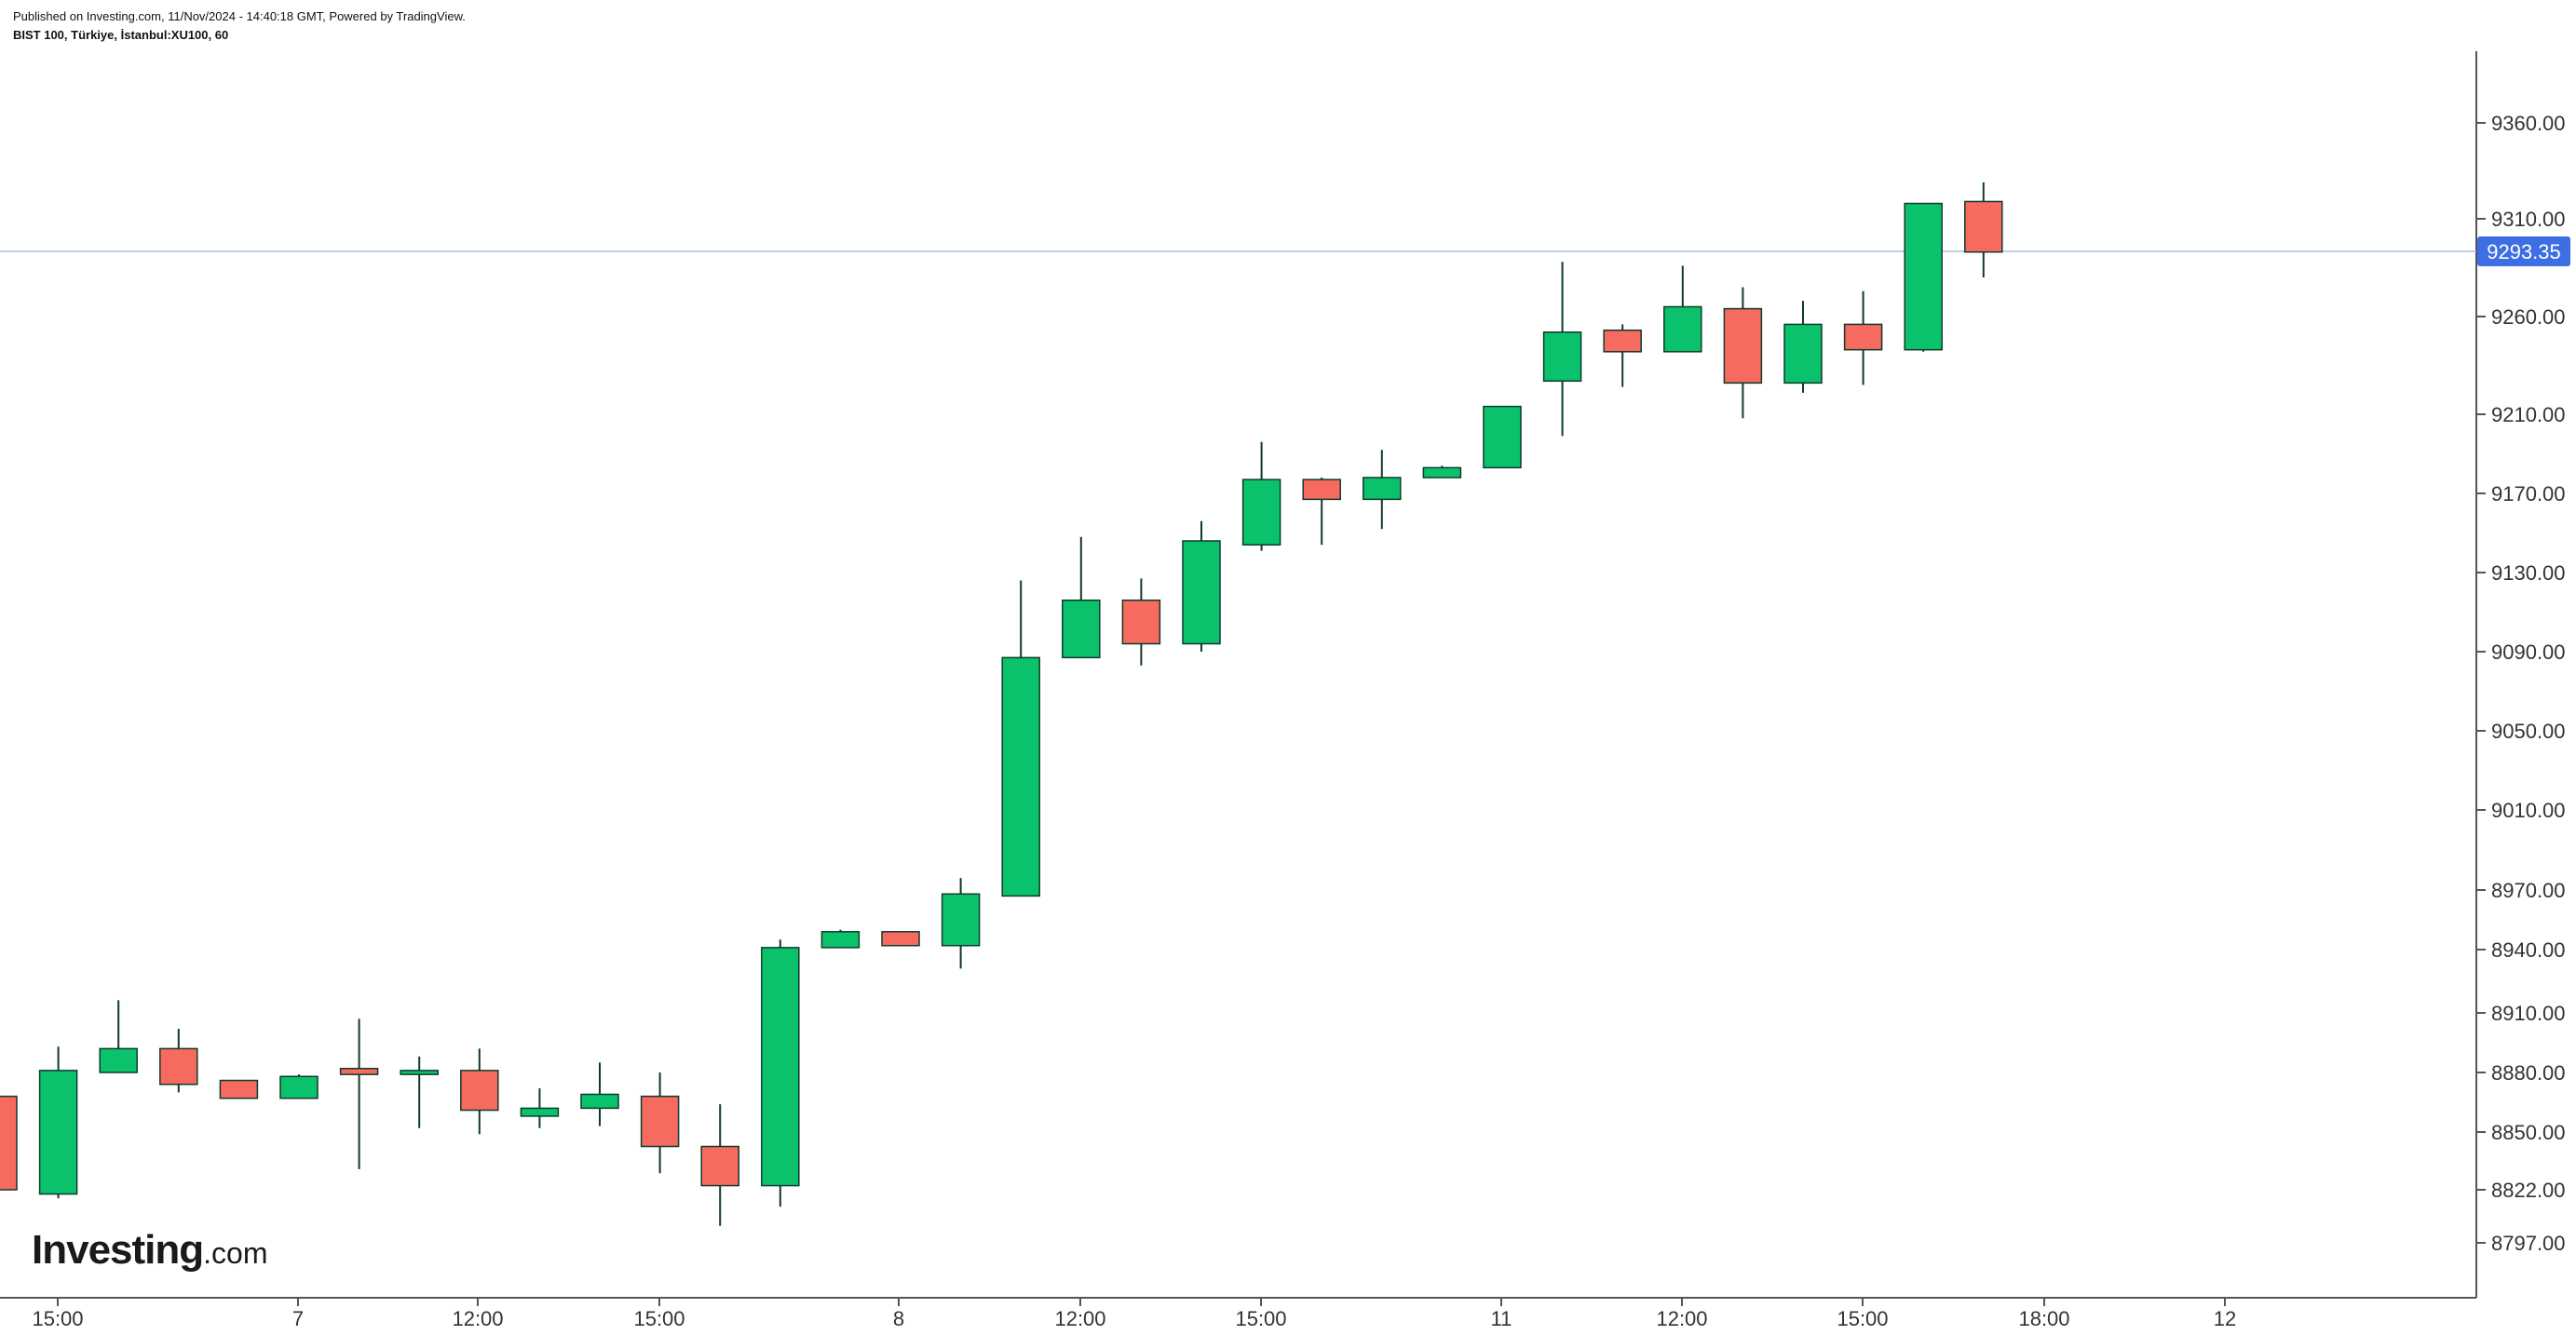 Image resolution: width=2576 pixels, height=1335 pixels. I want to click on x-tick-label: 12, so click(2225, 1318).